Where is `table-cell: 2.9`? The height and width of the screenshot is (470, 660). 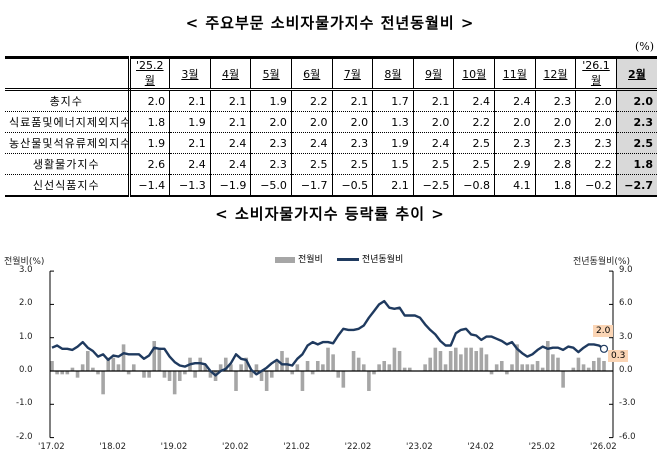 table-cell: 2.9 is located at coordinates (514, 164).